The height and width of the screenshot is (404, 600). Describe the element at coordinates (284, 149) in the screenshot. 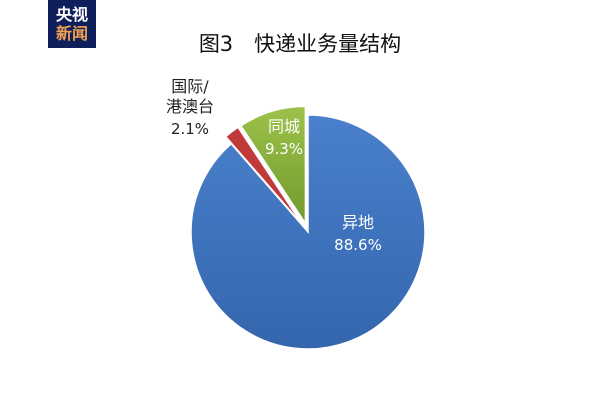

I see `slice-value-2: 9.3%` at that location.